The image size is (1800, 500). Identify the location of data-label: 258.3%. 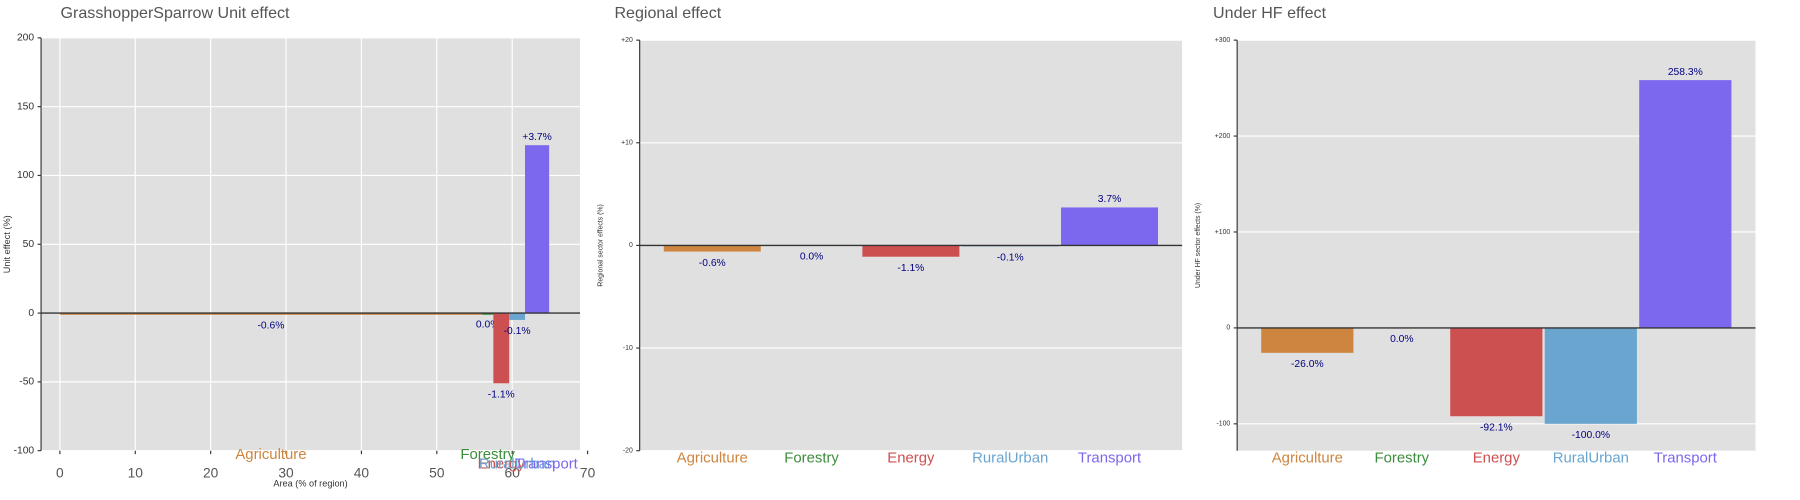
(1685, 72).